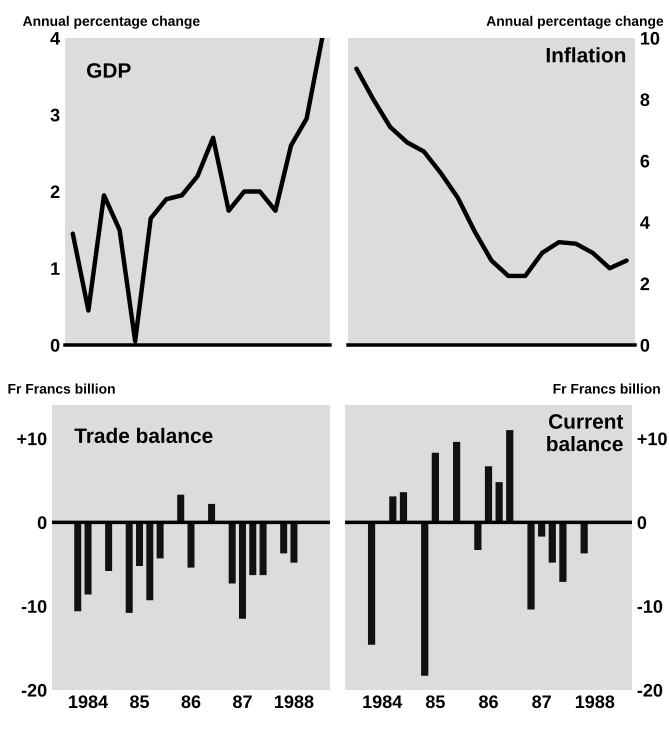  What do you see at coordinates (55, 268) in the screenshot?
I see `y-tick-label: 1` at bounding box center [55, 268].